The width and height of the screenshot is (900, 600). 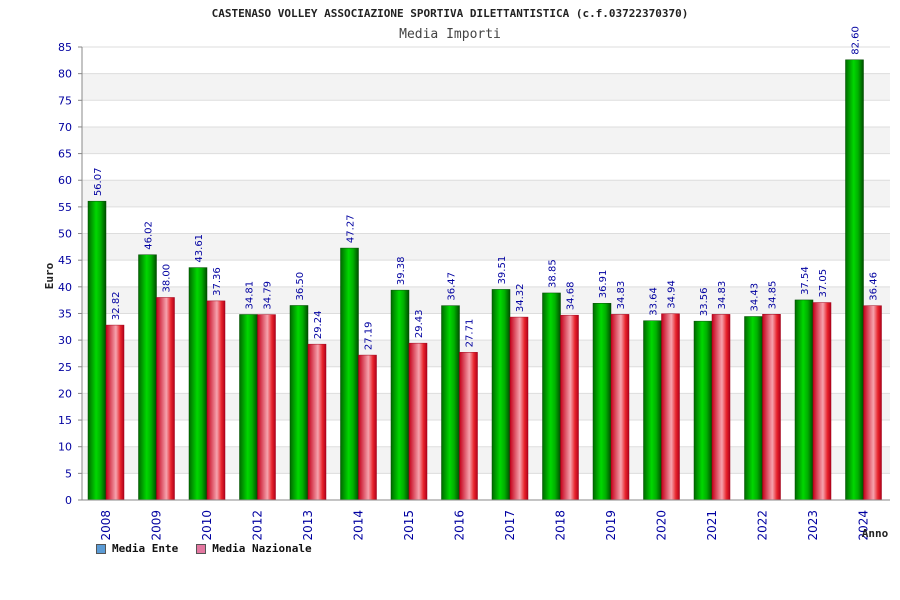 I want to click on y-axis-ticks: 0 5 10 15 20 25 30 35 40 45 50 55 60 65 70 75 80 85, so click(x=70, y=274).